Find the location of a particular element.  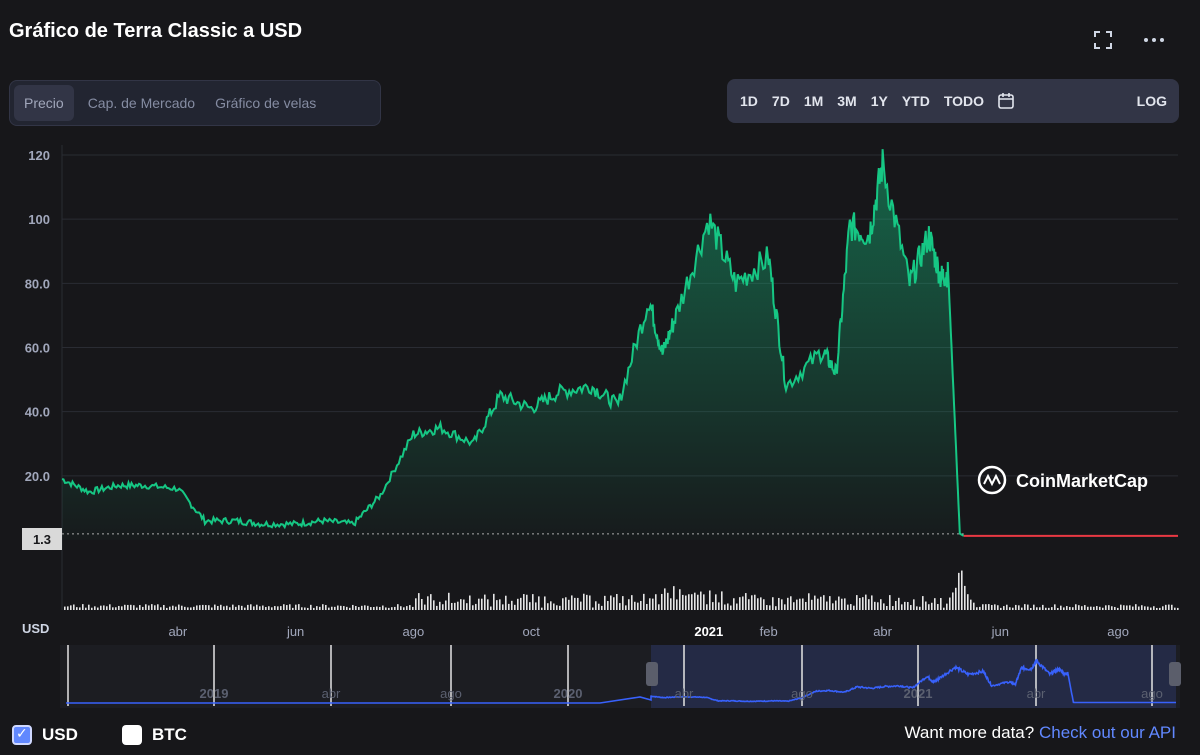

x-tick-label: jun is located at coordinates (295, 631).